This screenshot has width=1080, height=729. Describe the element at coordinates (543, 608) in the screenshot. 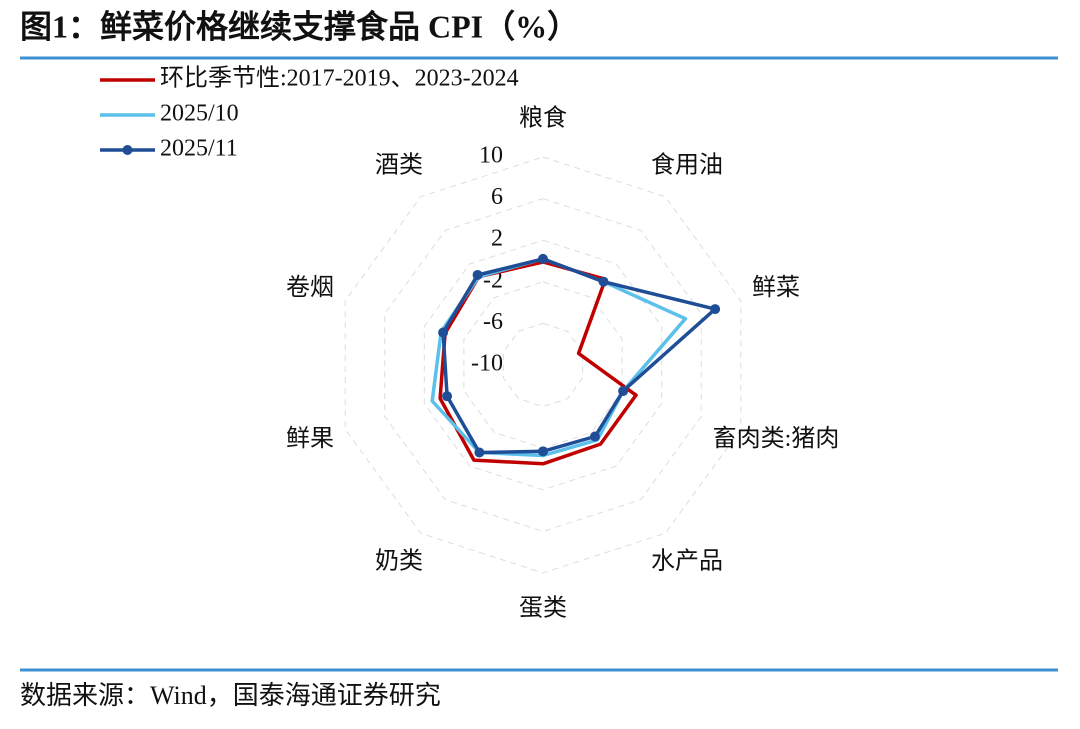

I see `category-label: 蛋类` at that location.